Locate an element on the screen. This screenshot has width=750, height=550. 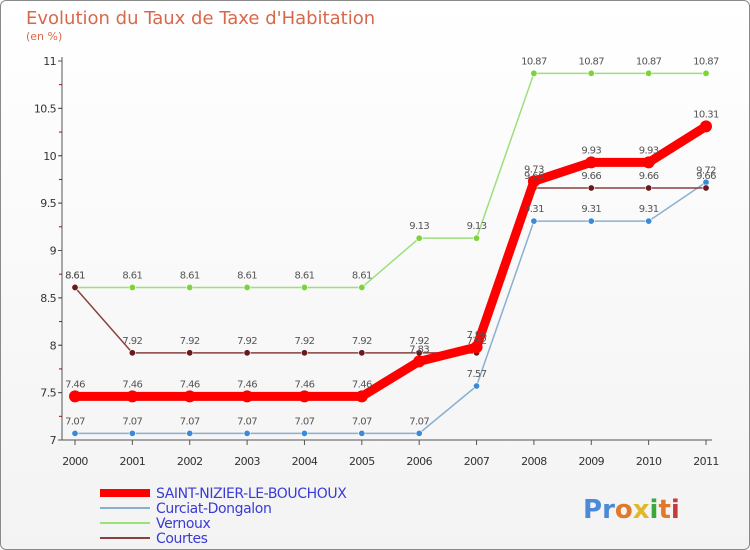
y-tick-label: 9 is located at coordinates (53, 251).